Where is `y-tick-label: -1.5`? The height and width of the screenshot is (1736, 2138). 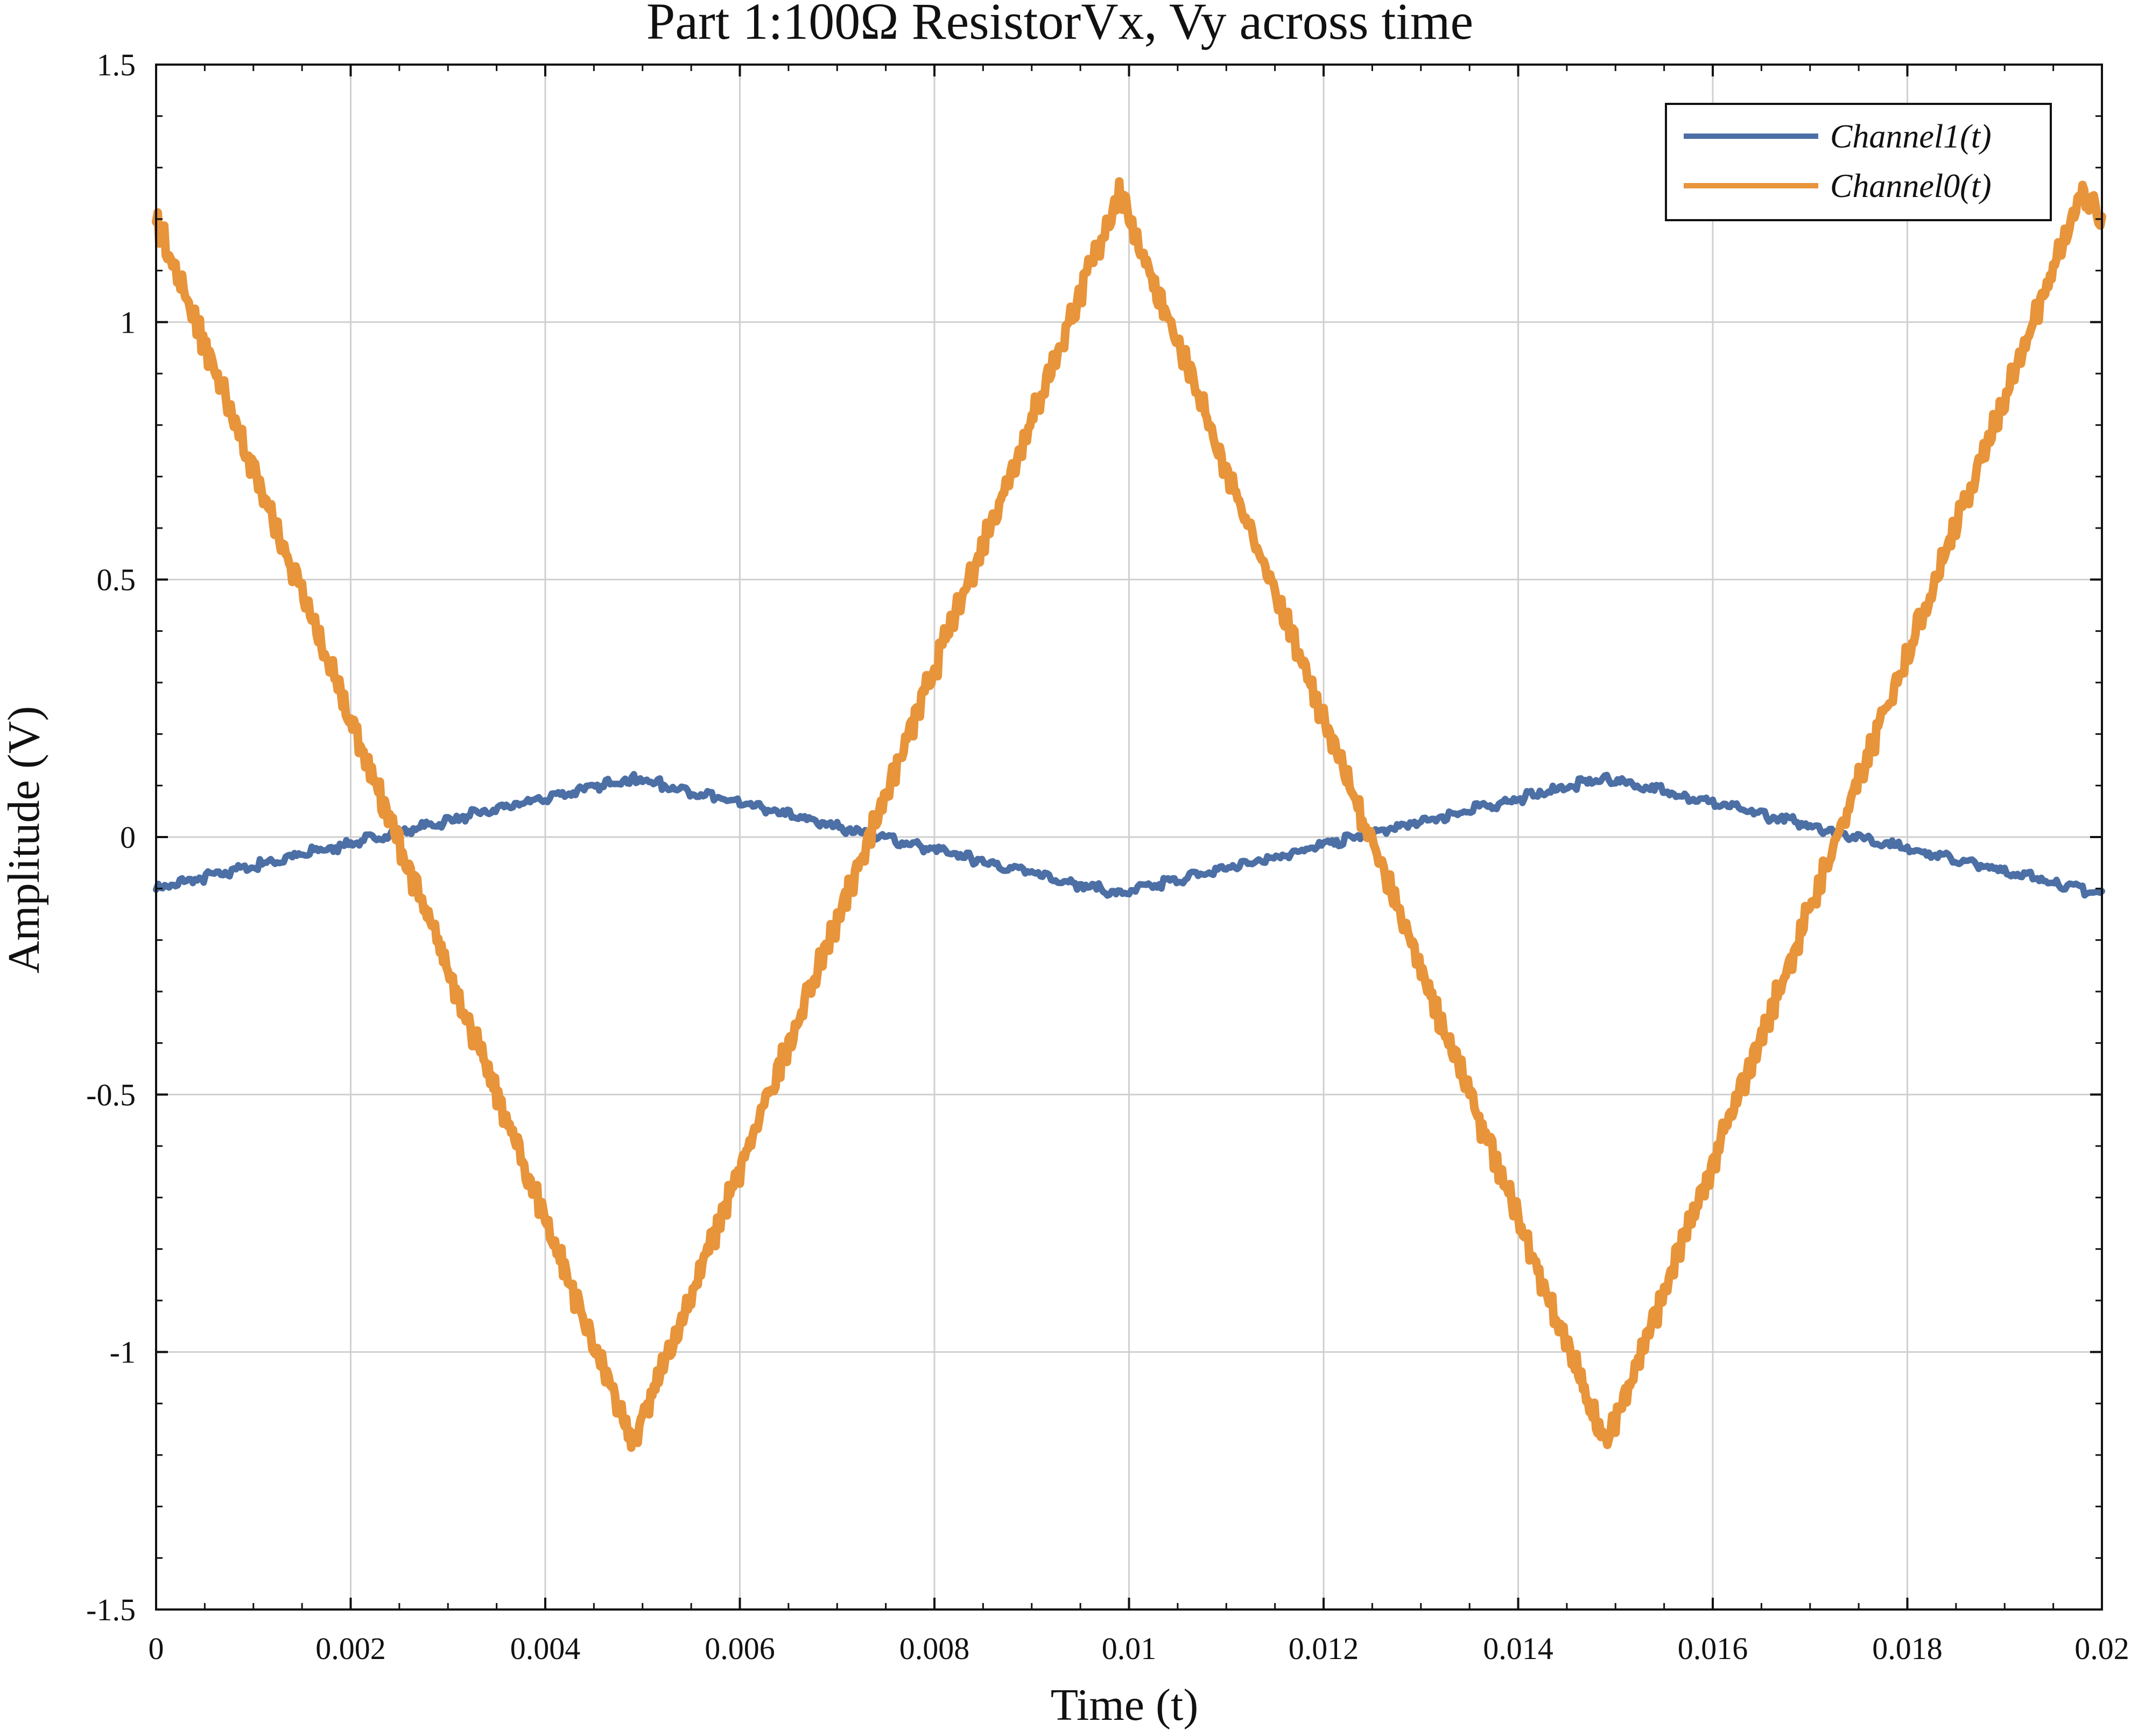
y-tick-label: -1.5 is located at coordinates (111, 1609).